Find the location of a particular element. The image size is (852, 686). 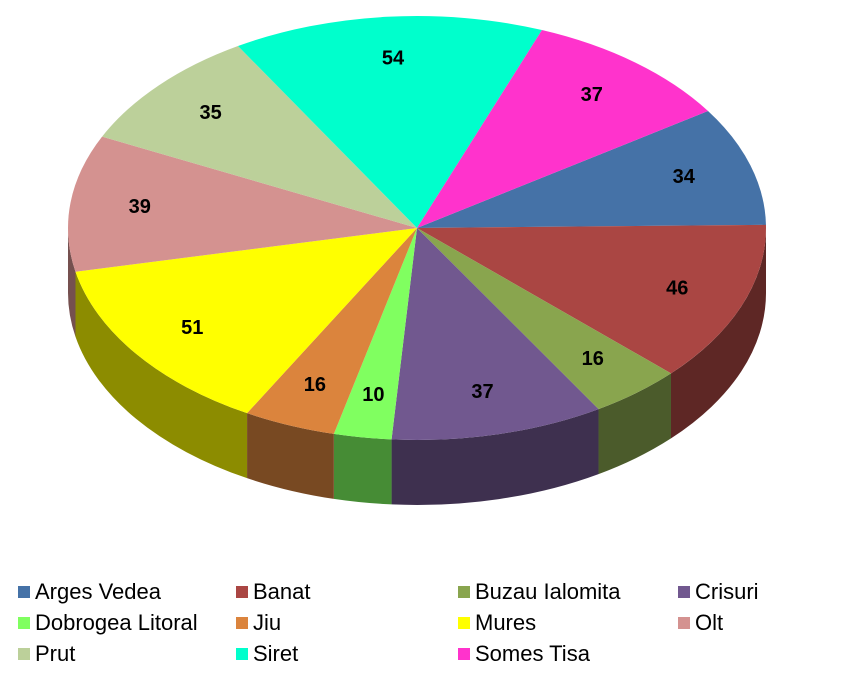

legend-label: Somes Tisa is located at coordinates (533, 653).